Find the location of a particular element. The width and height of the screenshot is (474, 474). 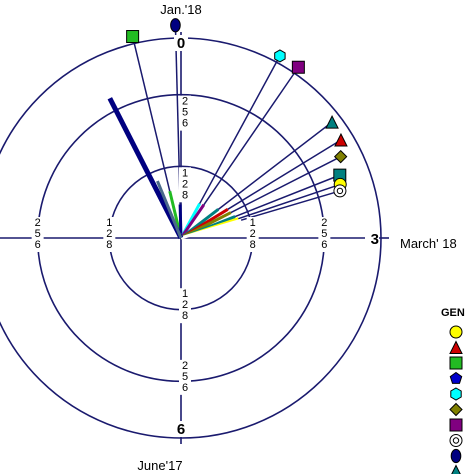

ring-label-east-128: 2 is located at coordinates (253, 234).